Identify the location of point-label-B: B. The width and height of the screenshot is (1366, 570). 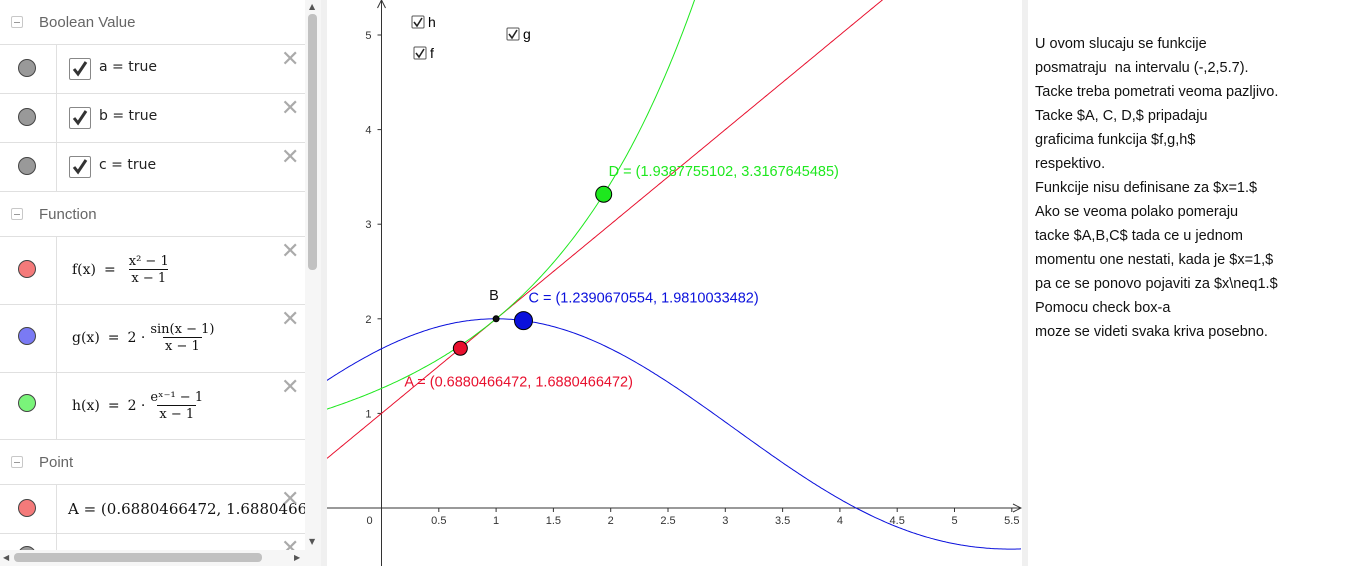
(494, 296).